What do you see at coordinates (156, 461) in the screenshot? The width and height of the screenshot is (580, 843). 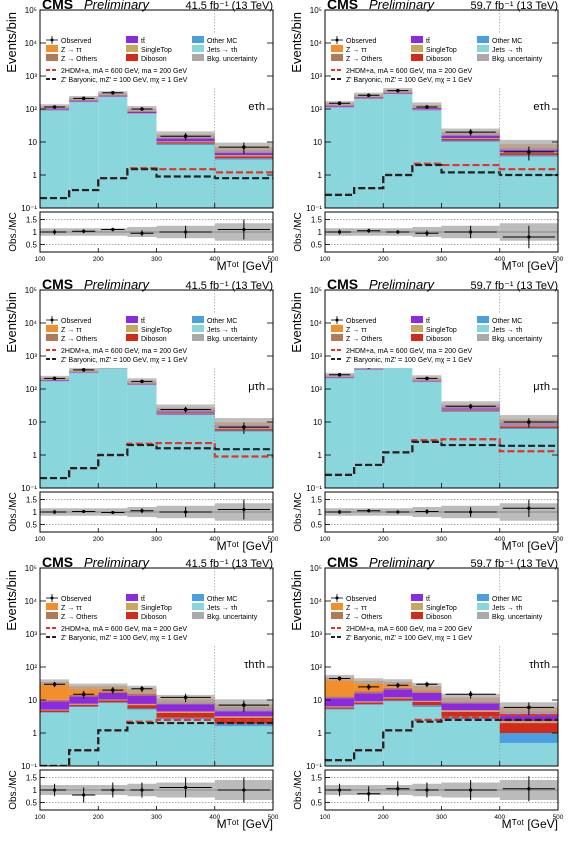 I see `signal-baryonic-line` at bounding box center [156, 461].